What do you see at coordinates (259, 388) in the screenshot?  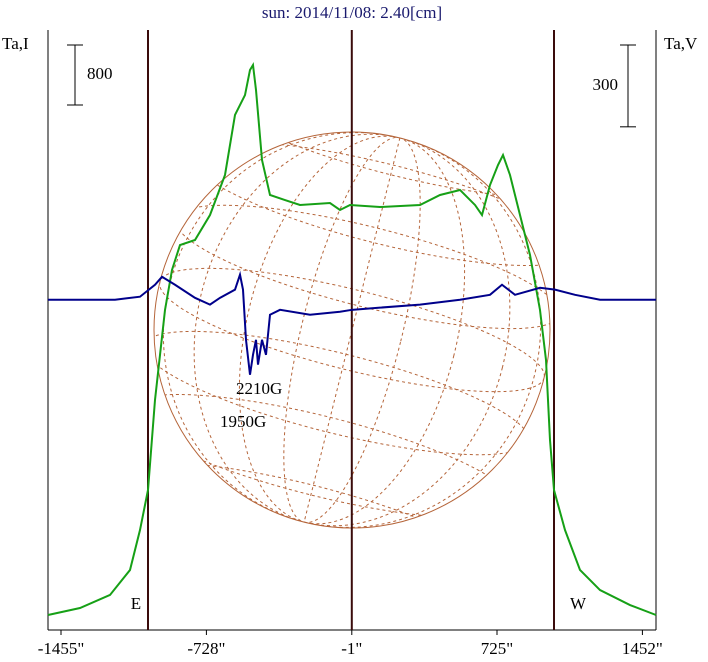 I see `annotation: 2210G` at bounding box center [259, 388].